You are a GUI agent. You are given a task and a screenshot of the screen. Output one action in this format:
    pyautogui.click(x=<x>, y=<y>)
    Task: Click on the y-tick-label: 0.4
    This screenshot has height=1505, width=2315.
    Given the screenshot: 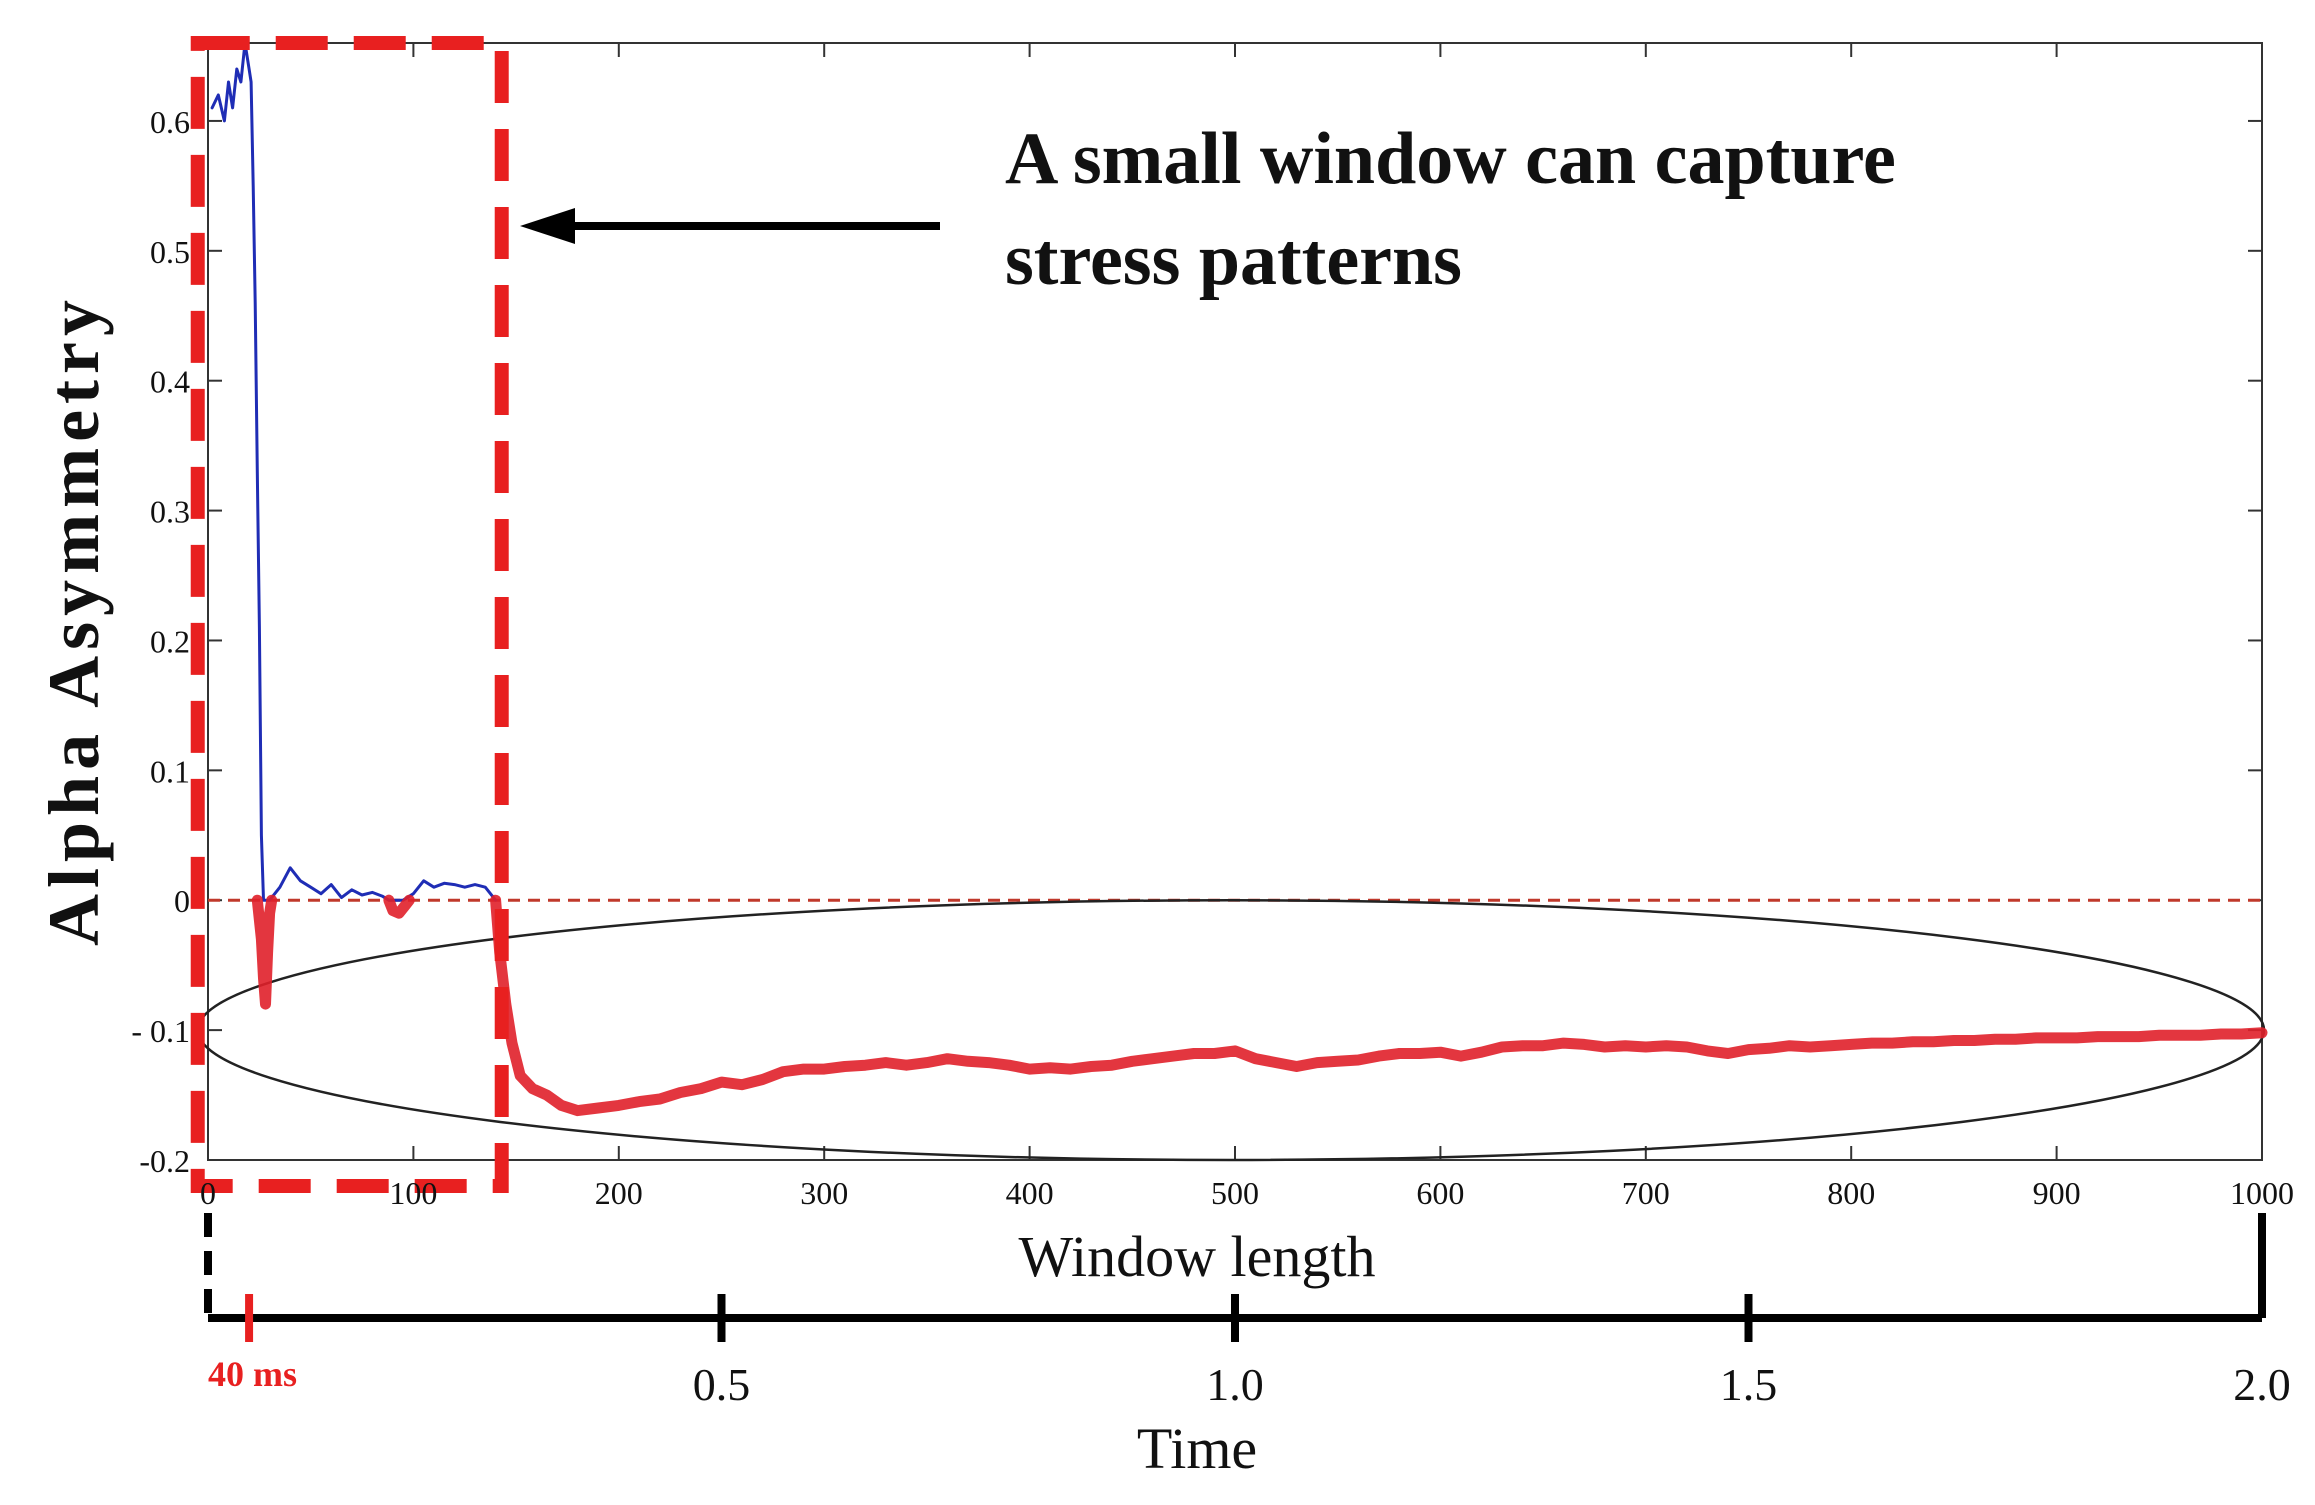 What is the action you would take?
    pyautogui.click(x=170, y=382)
    